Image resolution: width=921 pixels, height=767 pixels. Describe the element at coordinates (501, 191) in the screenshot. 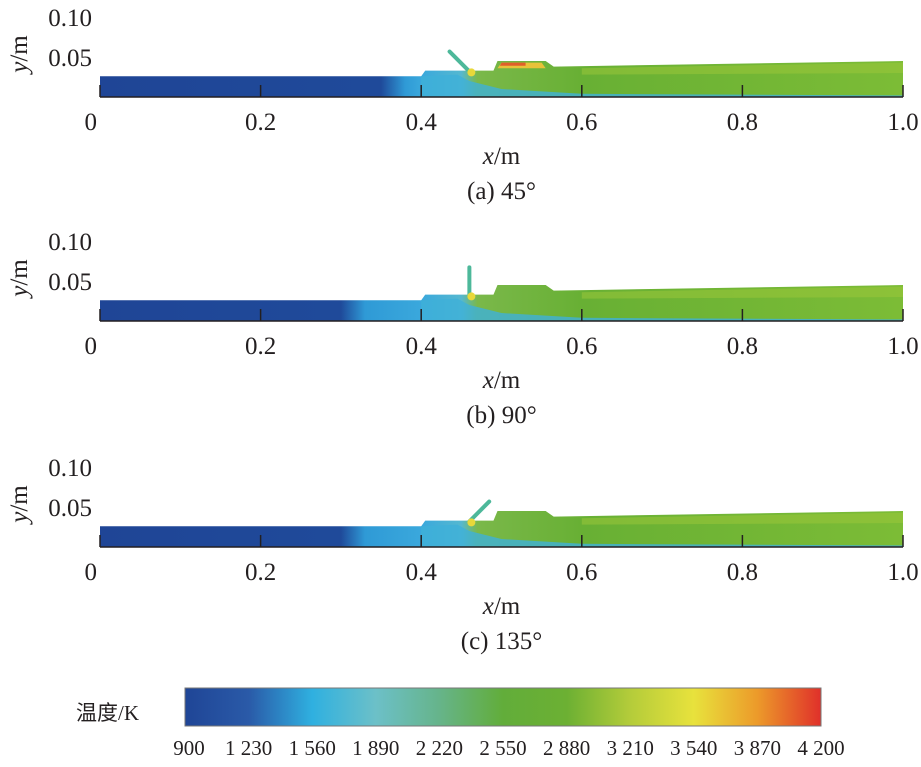

I see `panel-caption: (a) 45°` at that location.